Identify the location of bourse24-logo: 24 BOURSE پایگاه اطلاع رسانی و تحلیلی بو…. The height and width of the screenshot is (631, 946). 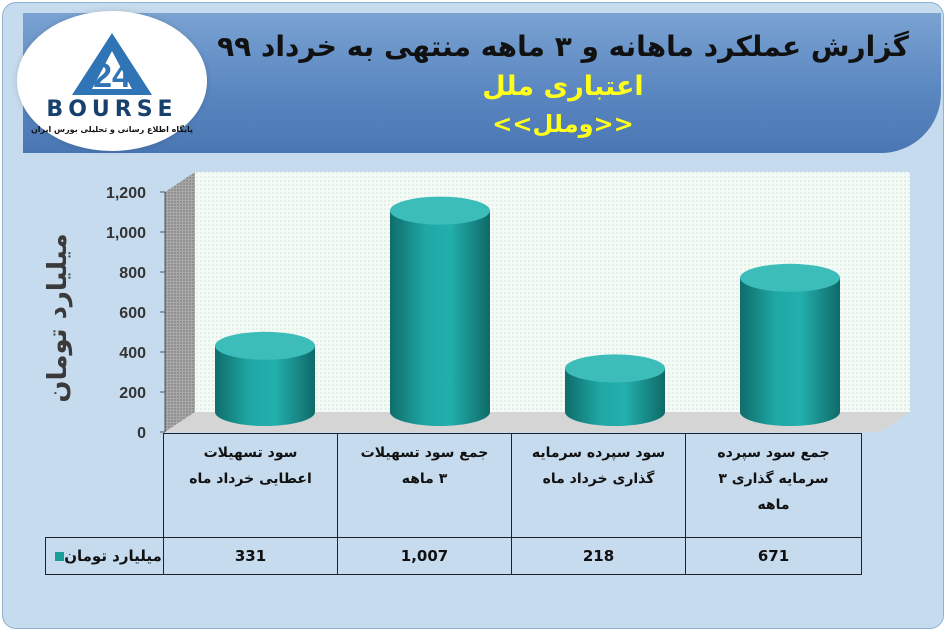
(112, 81).